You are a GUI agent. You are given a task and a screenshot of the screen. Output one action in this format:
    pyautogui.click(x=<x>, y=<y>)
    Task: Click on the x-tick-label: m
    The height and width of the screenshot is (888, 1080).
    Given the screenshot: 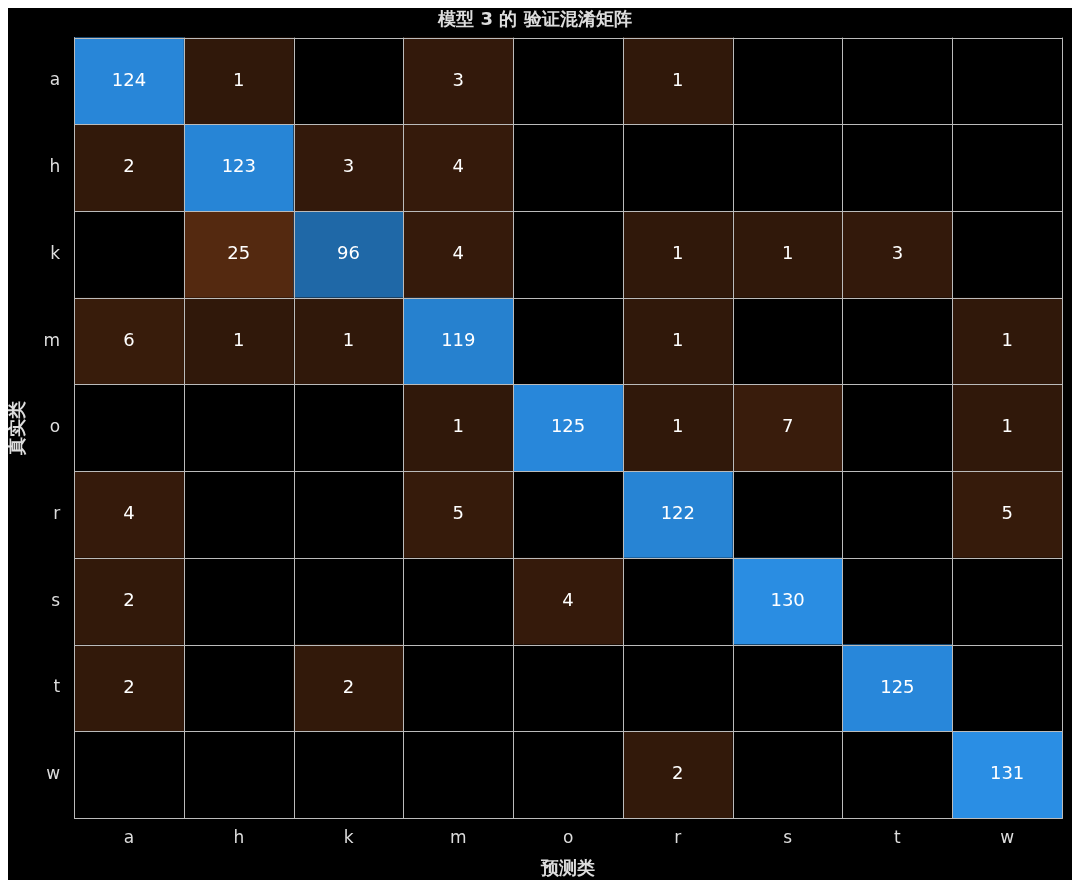 What is the action you would take?
    pyautogui.click(x=458, y=836)
    